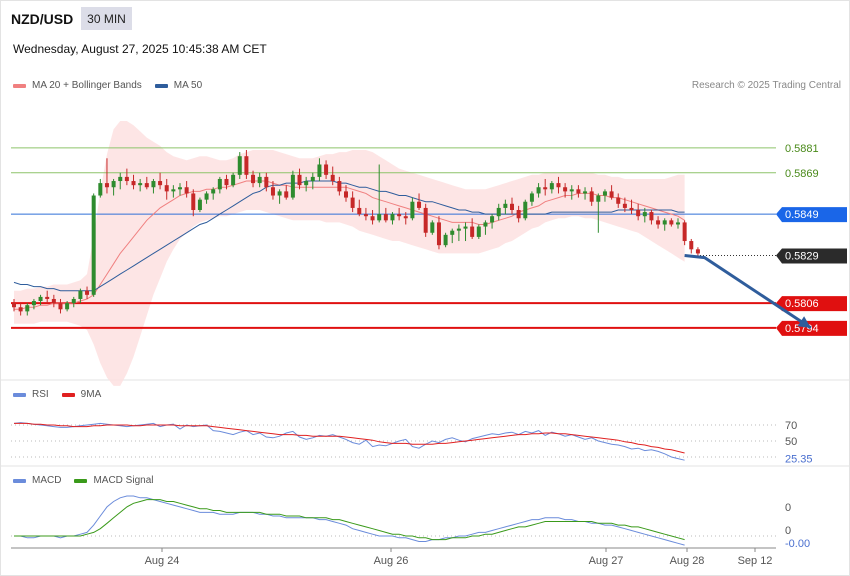  Describe the element at coordinates (349, 441) in the screenshot. I see `rsi-line` at that location.